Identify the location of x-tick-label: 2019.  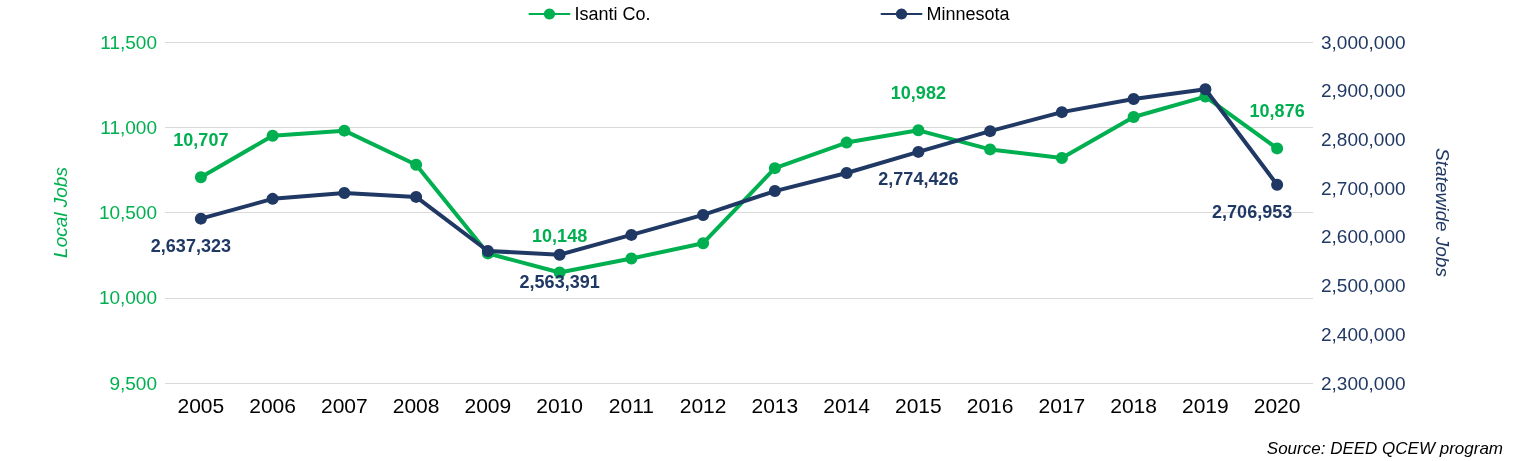
(1205, 405).